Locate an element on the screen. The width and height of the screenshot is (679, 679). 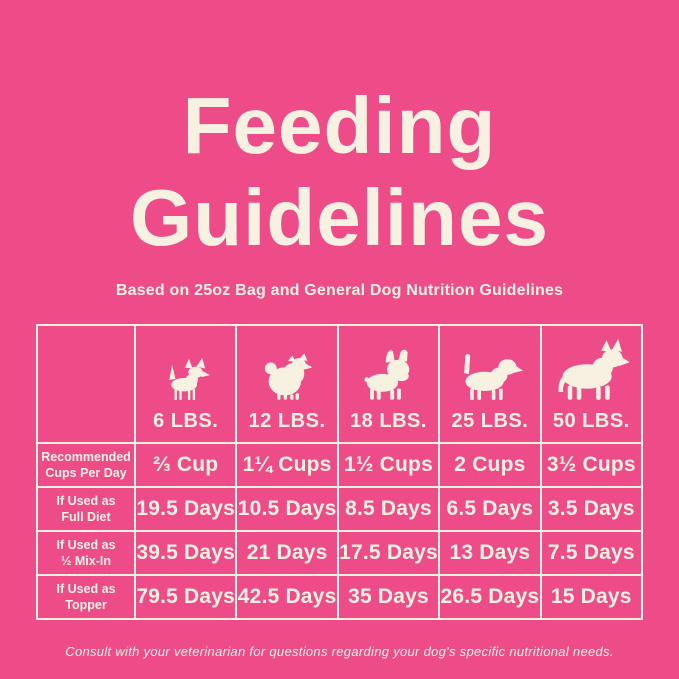
table-cell: 2 Cups is located at coordinates (490, 465).